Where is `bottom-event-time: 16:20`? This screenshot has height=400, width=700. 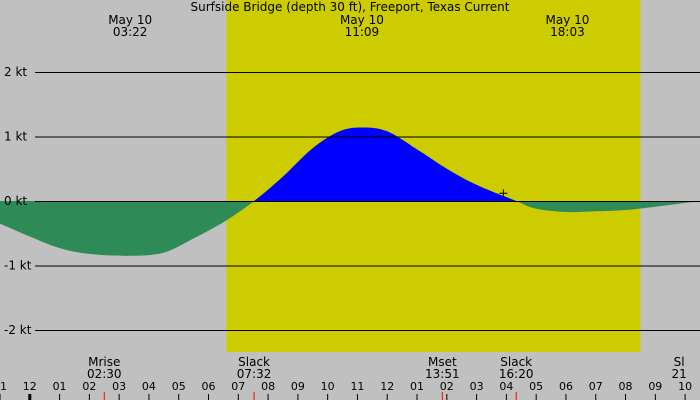 bottom-event-time: 16:20 is located at coordinates (516, 374).